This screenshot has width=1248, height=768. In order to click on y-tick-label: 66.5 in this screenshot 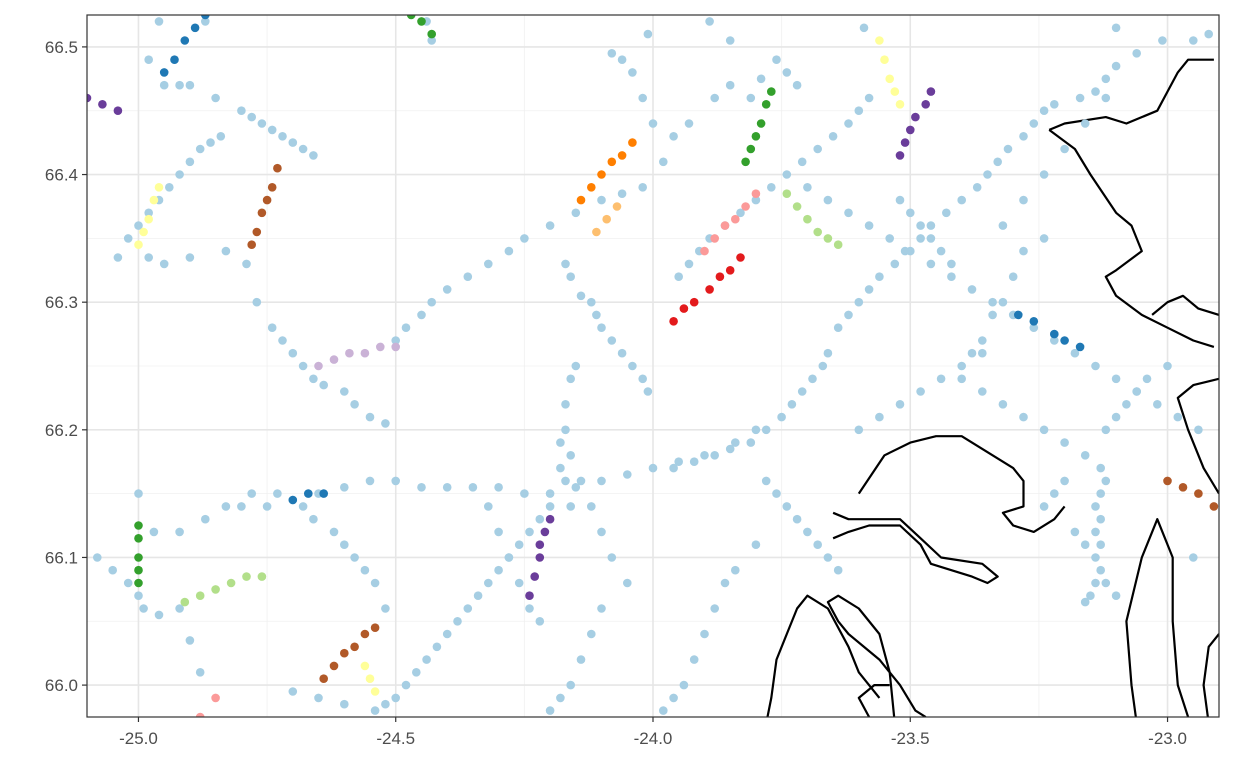, I will do `click(61, 47)`.